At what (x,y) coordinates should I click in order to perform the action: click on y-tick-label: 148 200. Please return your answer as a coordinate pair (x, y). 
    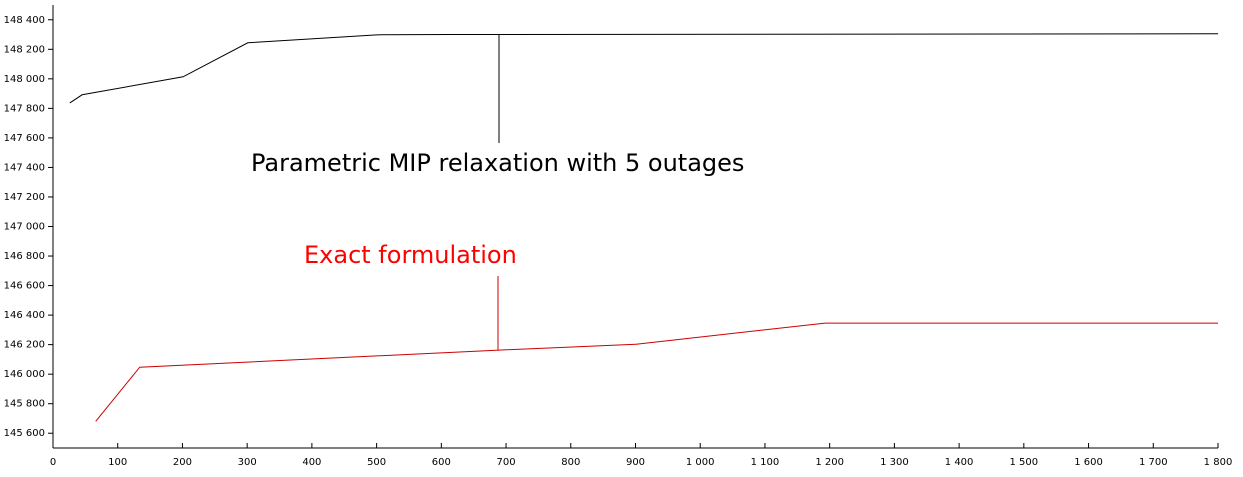
    Looking at the image, I should click on (24, 49).